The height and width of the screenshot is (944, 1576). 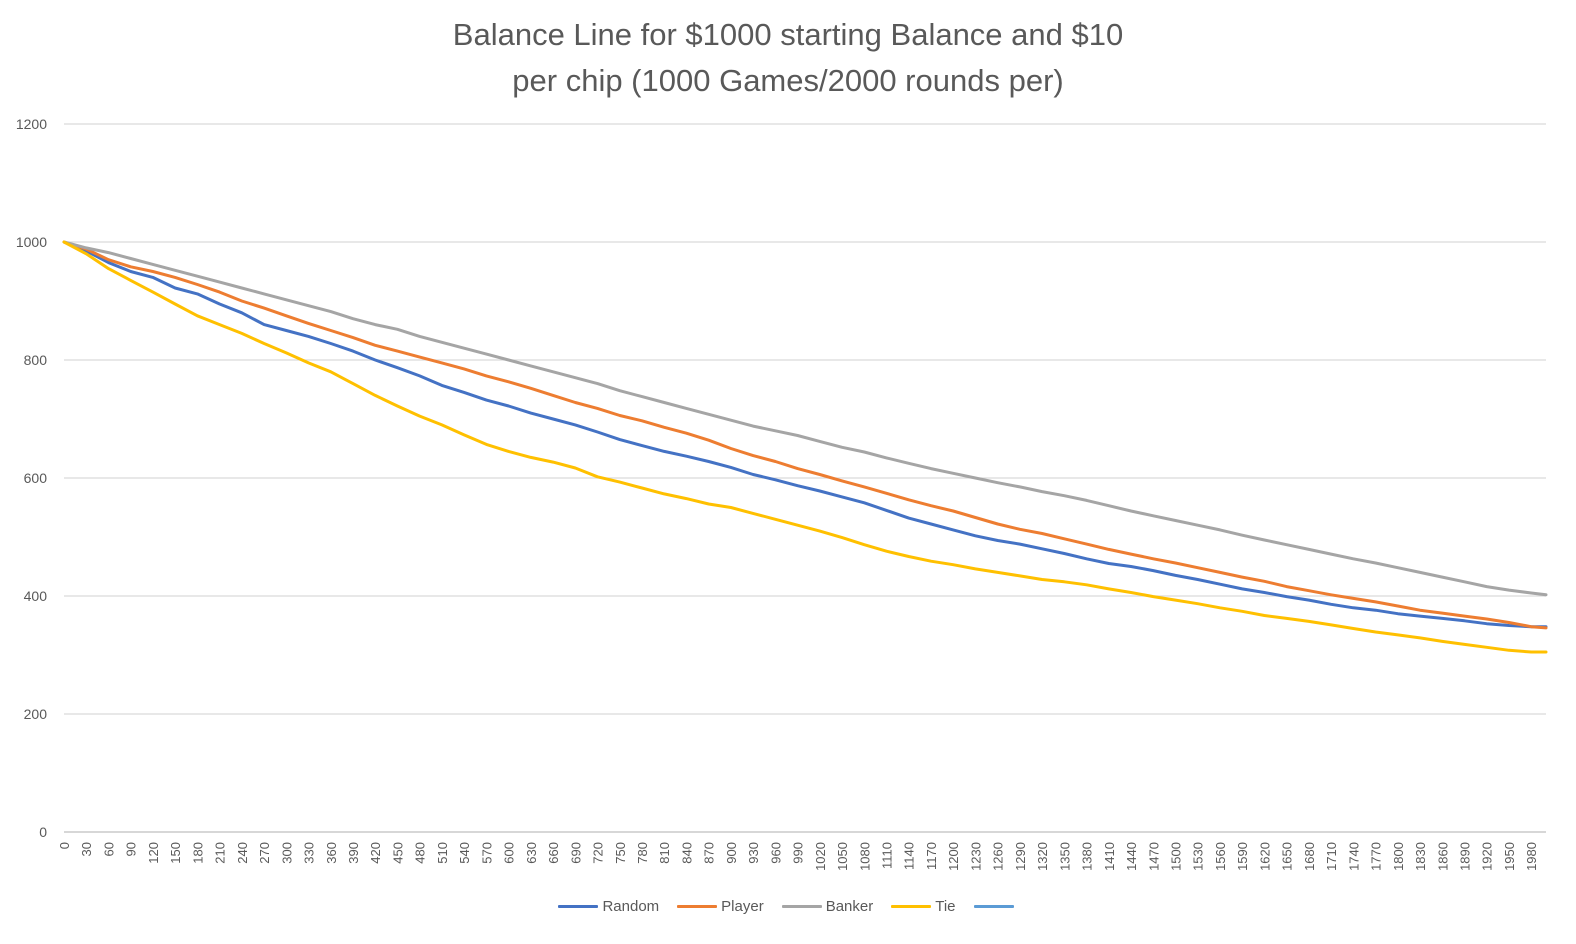 What do you see at coordinates (1198, 856) in the screenshot?
I see `x-tick-label: 1530` at bounding box center [1198, 856].